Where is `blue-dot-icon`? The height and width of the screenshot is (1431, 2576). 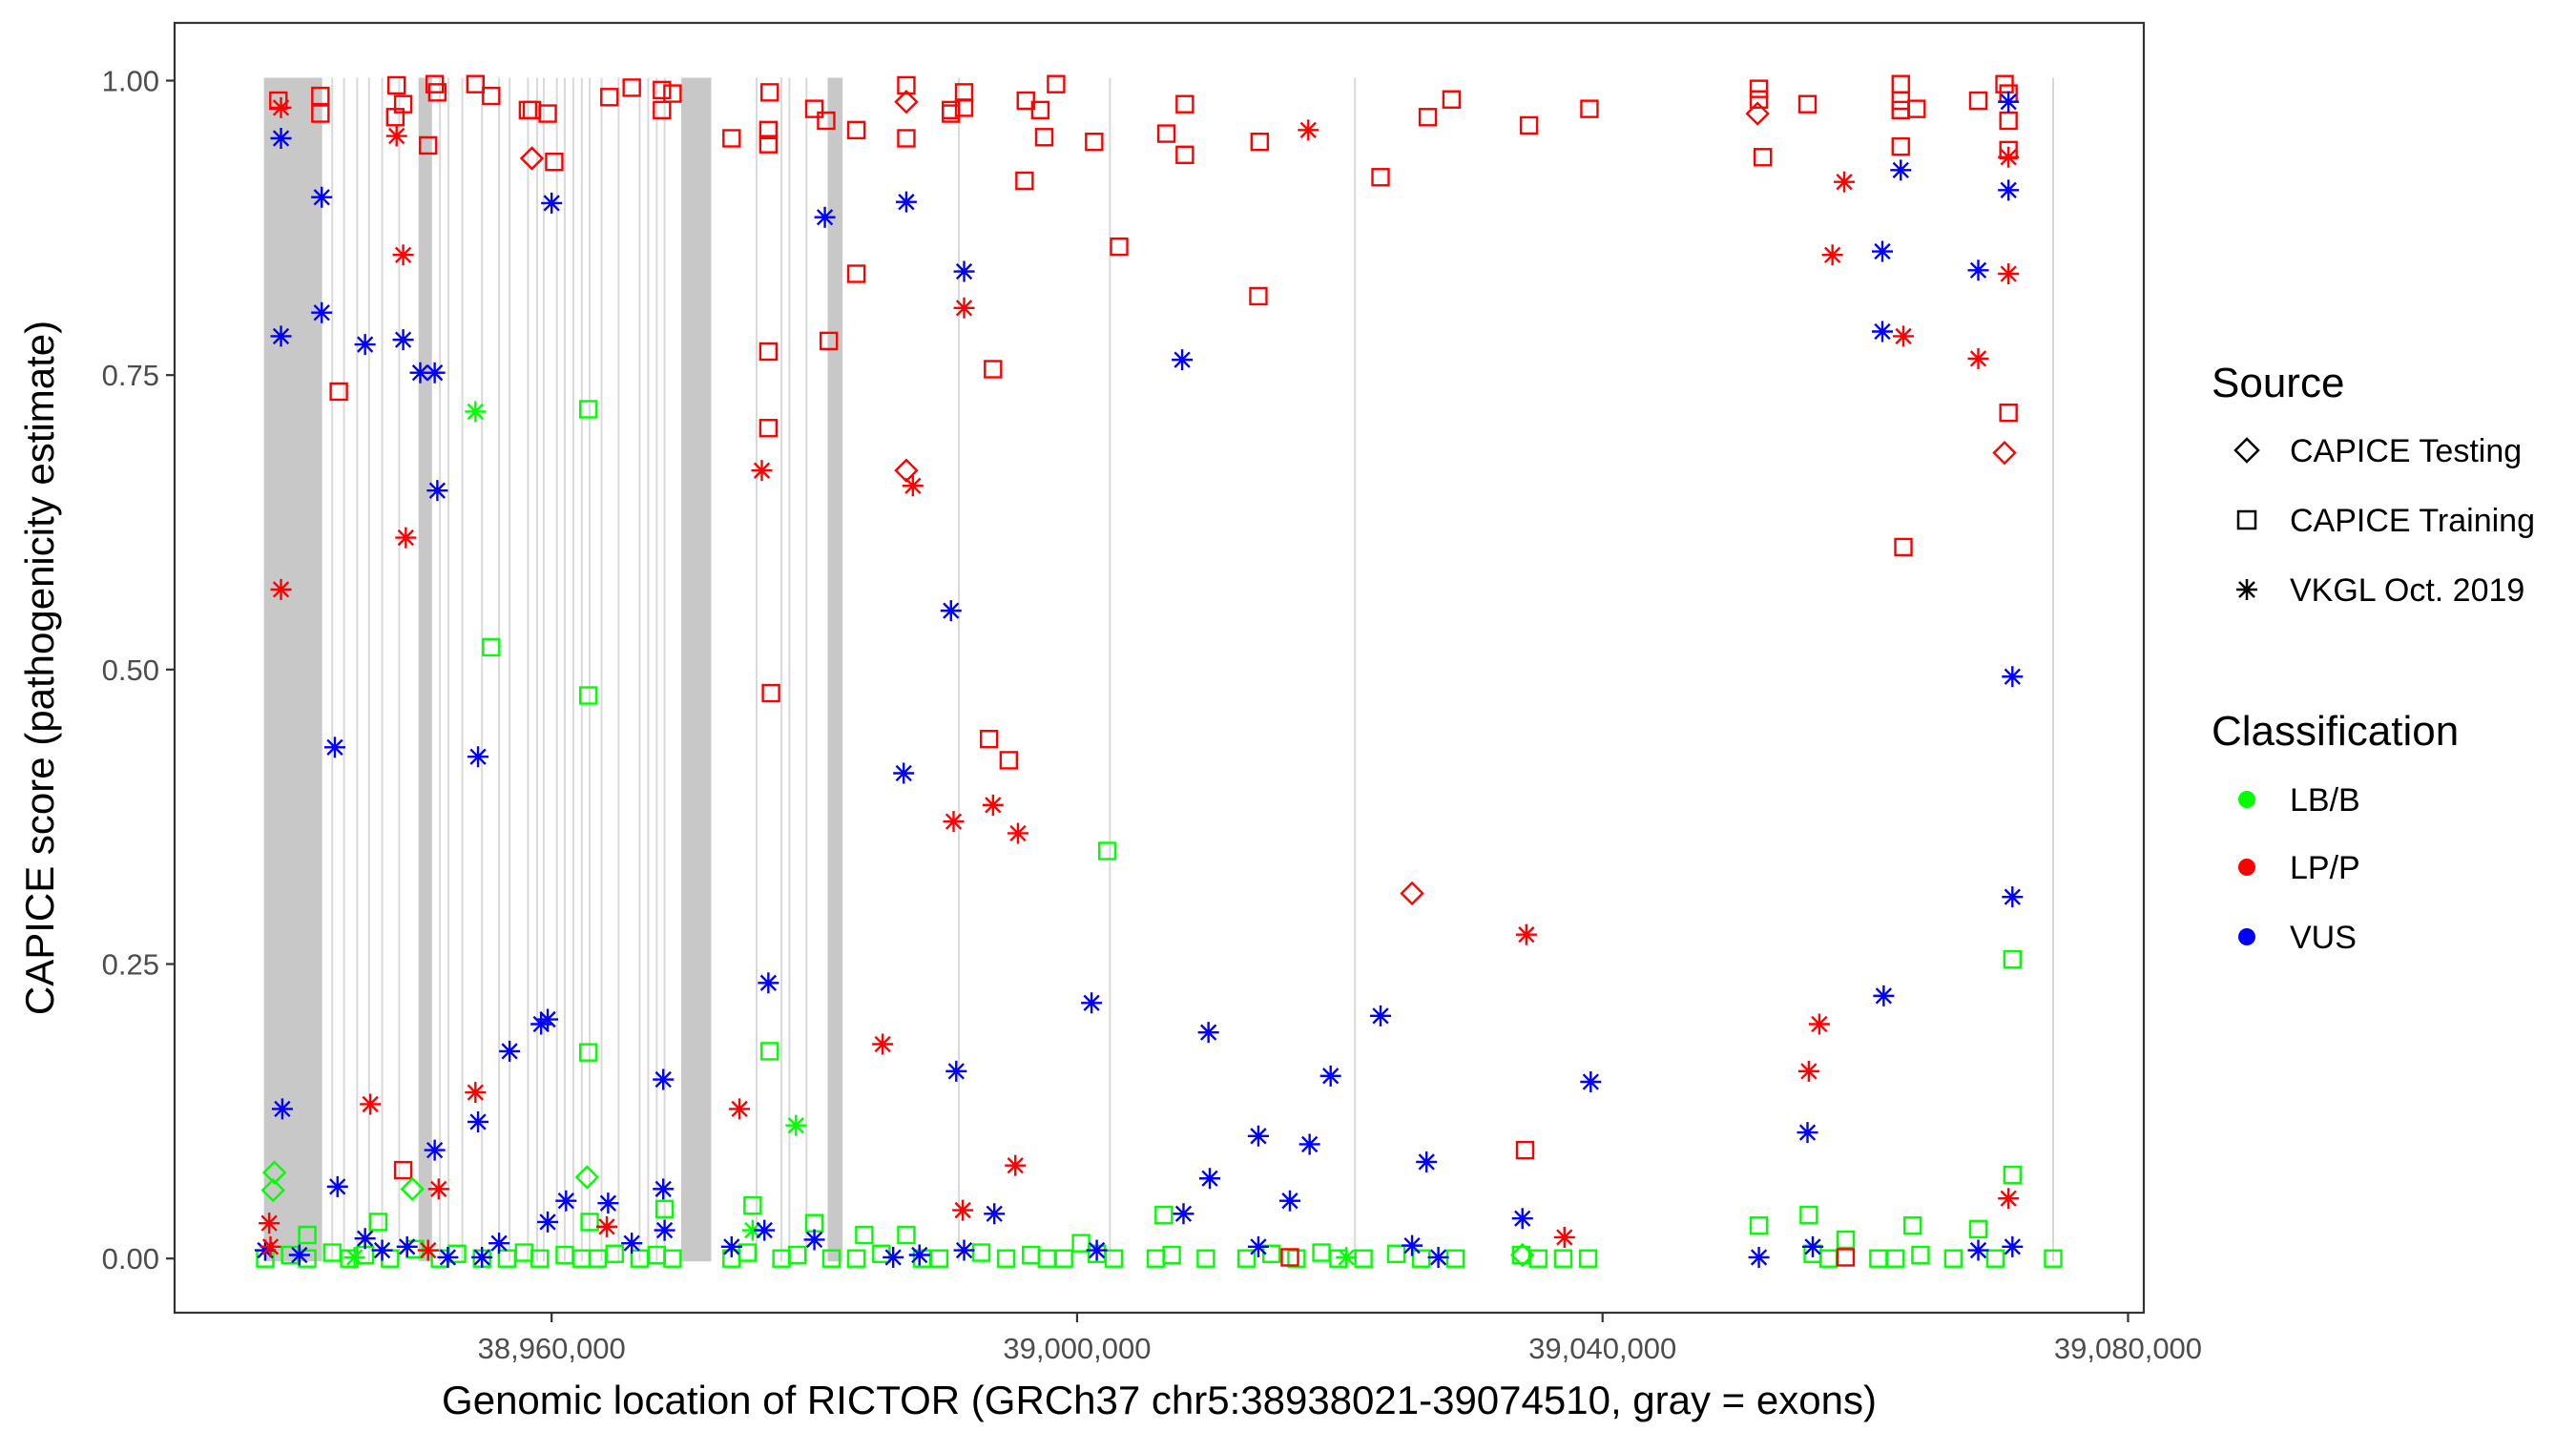 blue-dot-icon is located at coordinates (2246, 936).